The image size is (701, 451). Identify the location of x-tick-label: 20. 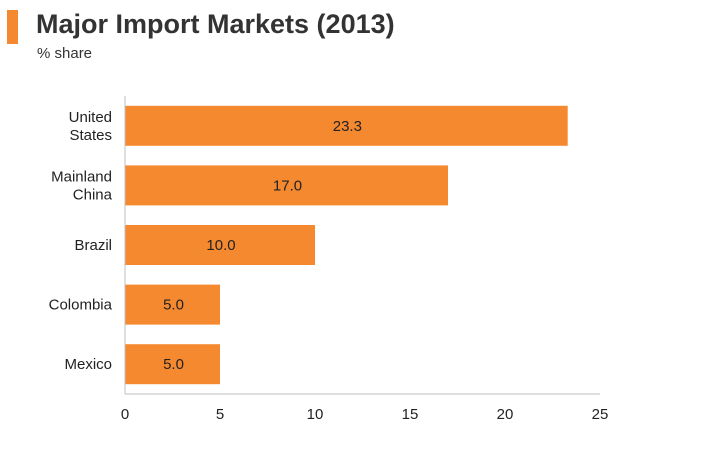
(505, 414).